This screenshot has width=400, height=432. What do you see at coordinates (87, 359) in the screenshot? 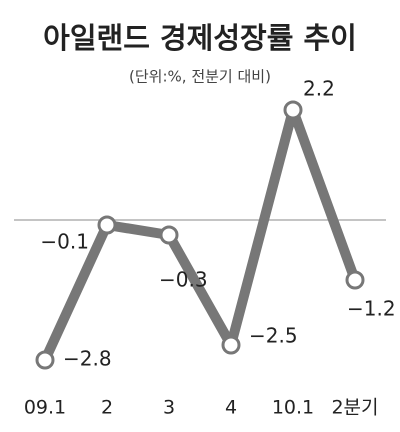
I see `data-label: −2.8` at bounding box center [87, 359].